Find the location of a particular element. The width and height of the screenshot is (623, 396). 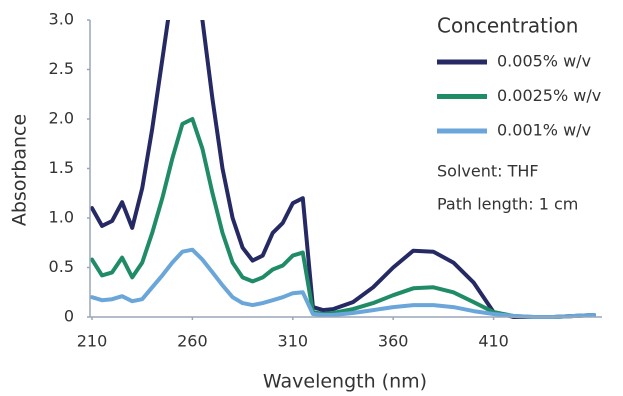

y-tick-label: 3.0 is located at coordinates (61, 19).